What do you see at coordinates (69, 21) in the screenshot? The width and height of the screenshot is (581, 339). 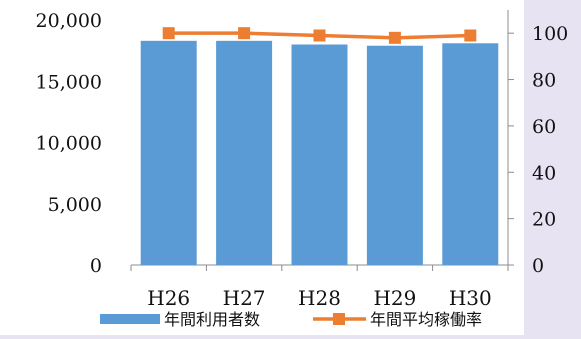 I see `left-tick-label: 20,000` at bounding box center [69, 21].